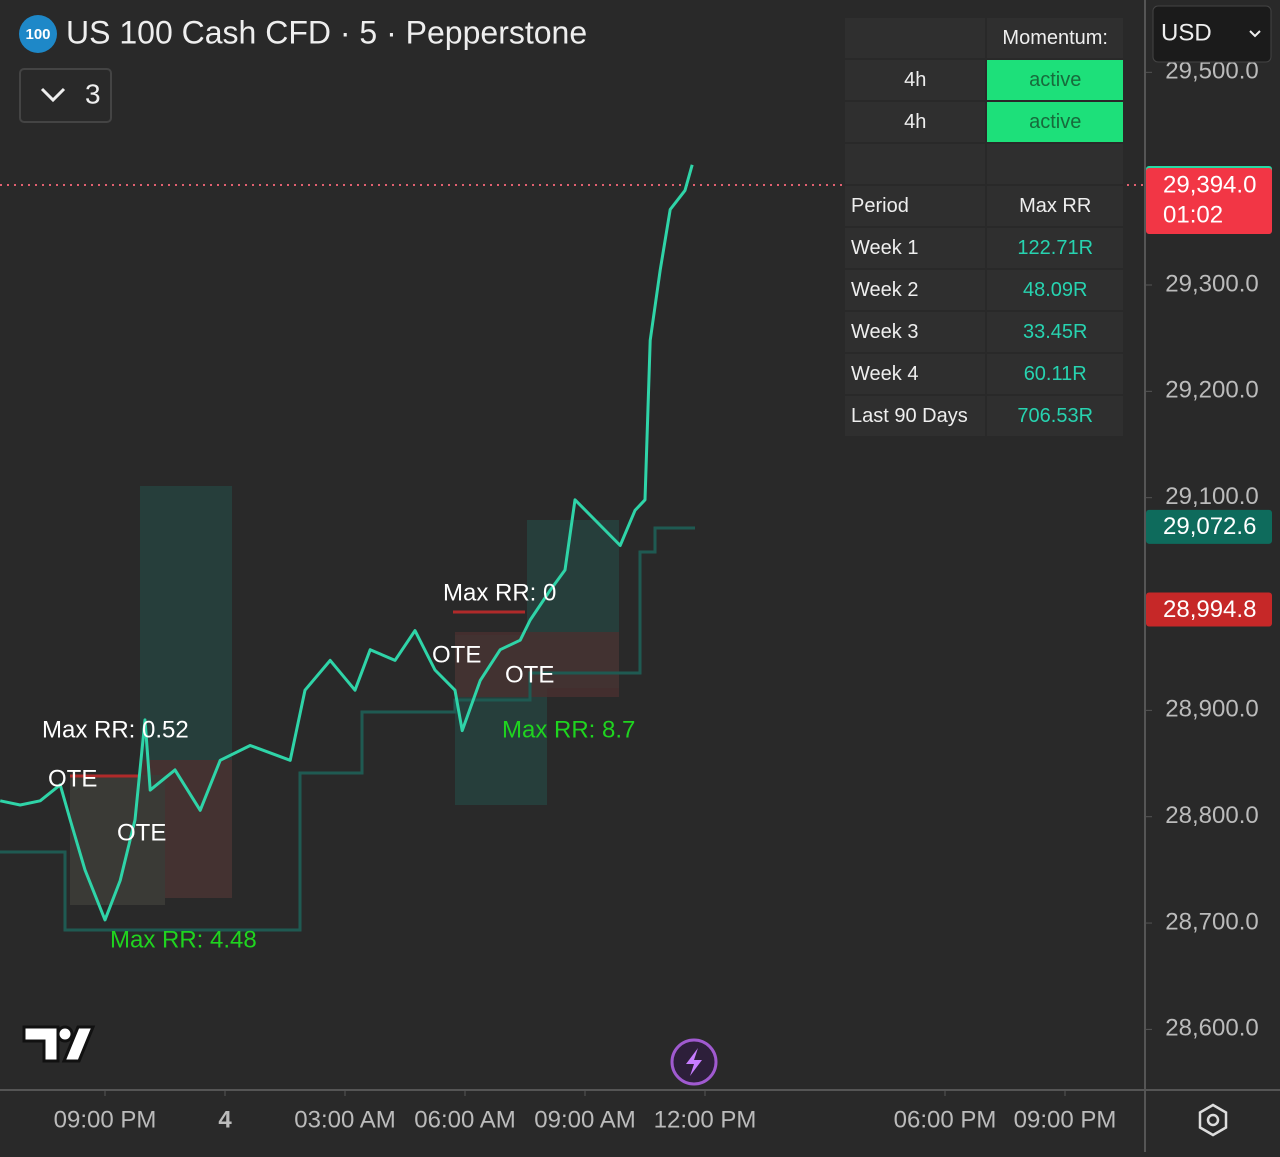 This screenshot has height=1157, width=1280. I want to click on table-row: Week 1 122.71R, so click(984, 248).